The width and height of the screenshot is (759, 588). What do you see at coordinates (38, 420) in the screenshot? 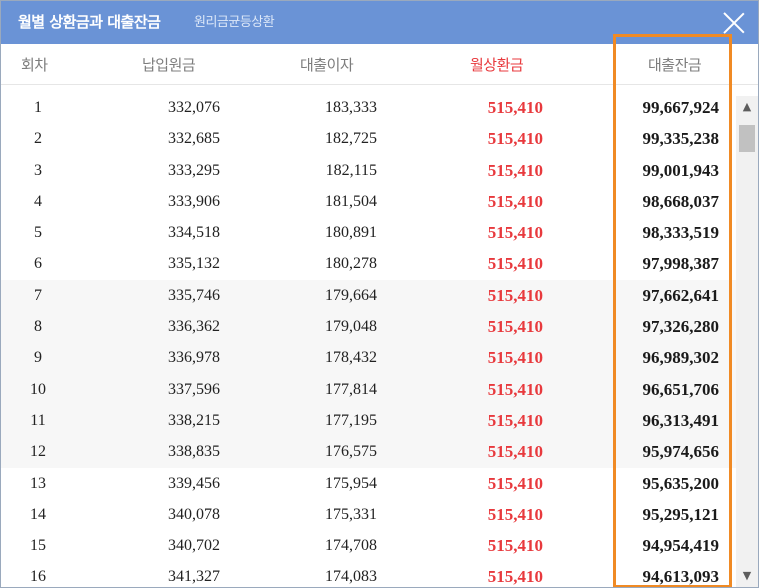
I see `row-number: 11` at bounding box center [38, 420].